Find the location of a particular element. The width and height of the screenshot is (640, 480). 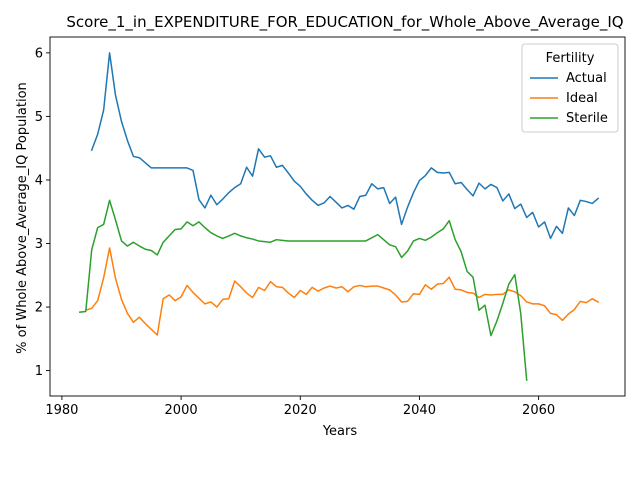

legend-box is located at coordinates (570, 88).